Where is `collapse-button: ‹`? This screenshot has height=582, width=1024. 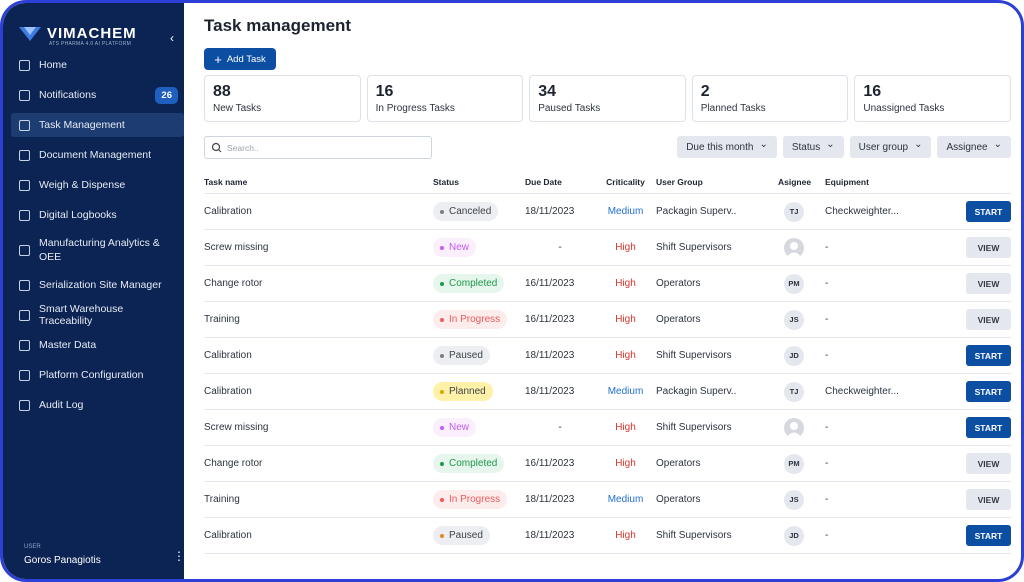
collapse-button: ‹ is located at coordinates (172, 38).